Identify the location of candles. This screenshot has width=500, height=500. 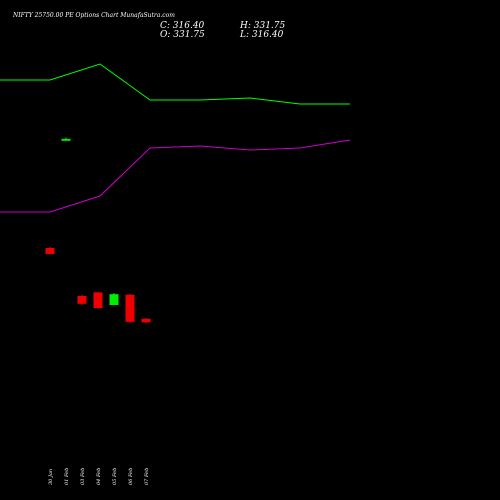
(98, 230).